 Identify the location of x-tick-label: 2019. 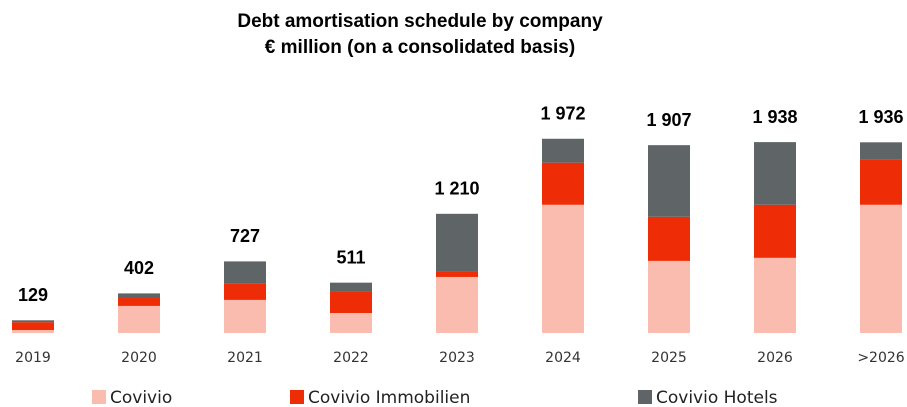
(33, 358).